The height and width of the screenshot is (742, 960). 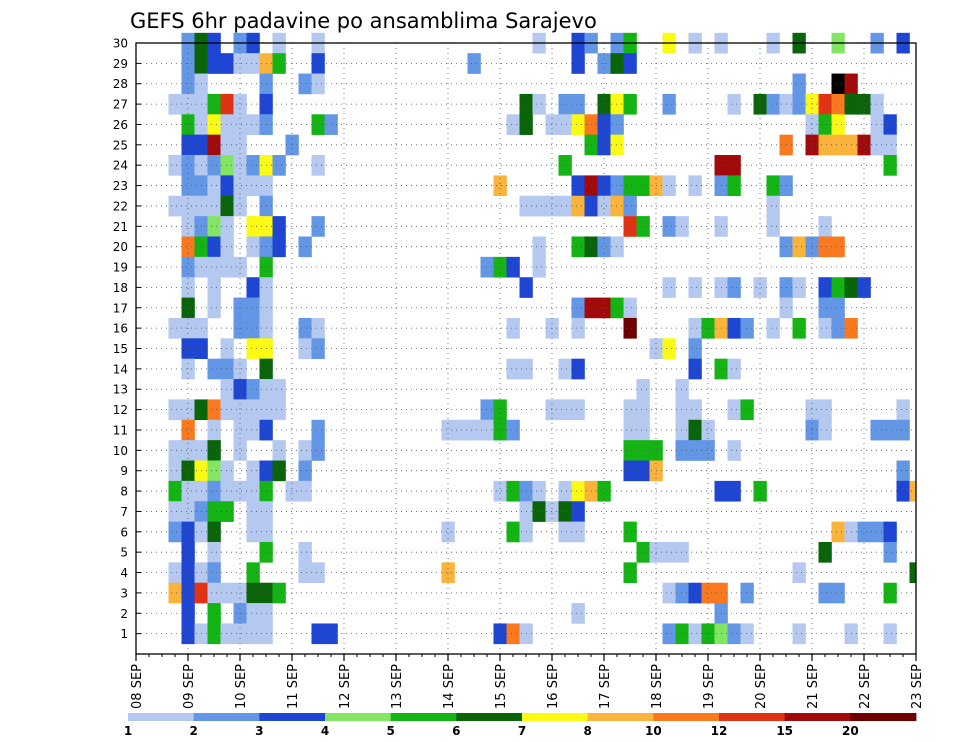 What do you see at coordinates (553, 686) in the screenshot?
I see `x-tick-label: 16 SEP` at bounding box center [553, 686].